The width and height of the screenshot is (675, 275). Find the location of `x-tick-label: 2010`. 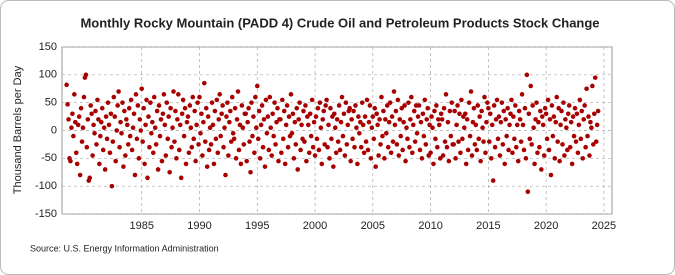

x-tick-label: 2010 is located at coordinates (430, 226).